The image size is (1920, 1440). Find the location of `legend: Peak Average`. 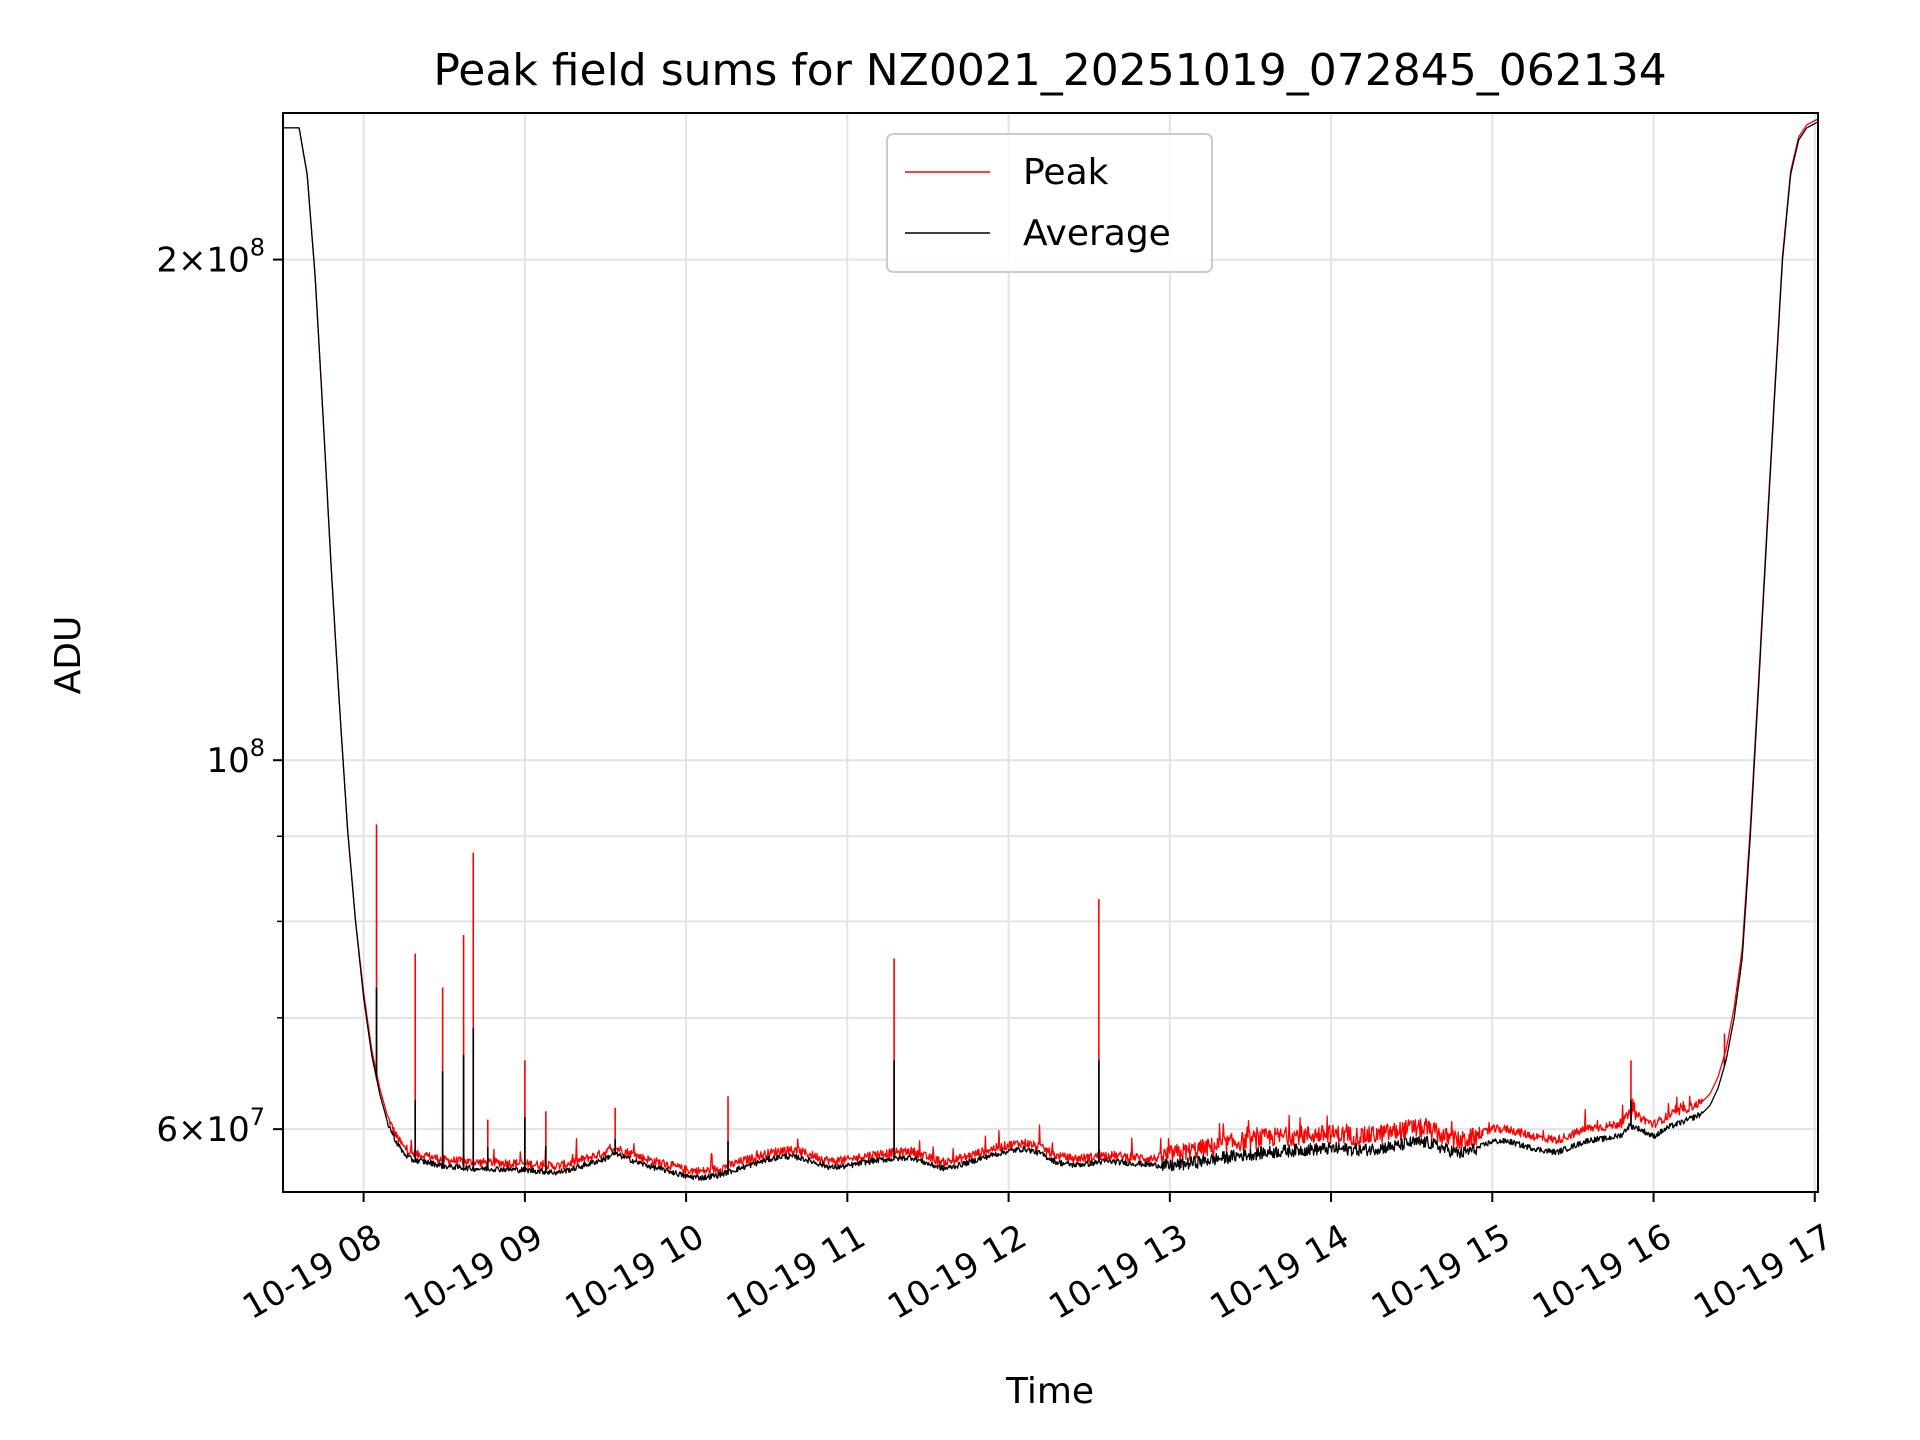

legend: Peak Average is located at coordinates (1049, 203).